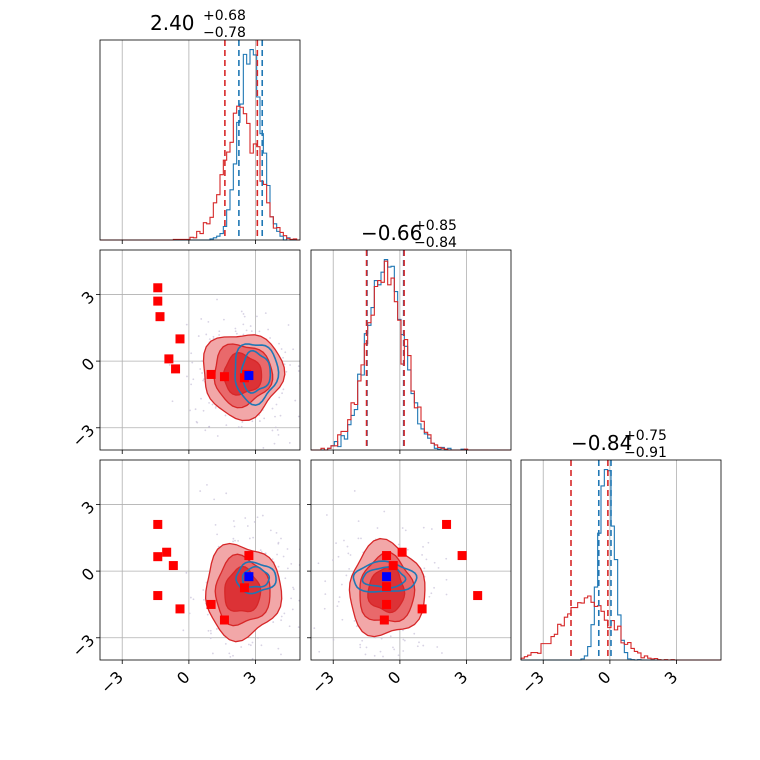 The height and width of the screenshot is (760, 760). What do you see at coordinates (172, 23) in the screenshot?
I see `title-value: 2.40` at bounding box center [172, 23].